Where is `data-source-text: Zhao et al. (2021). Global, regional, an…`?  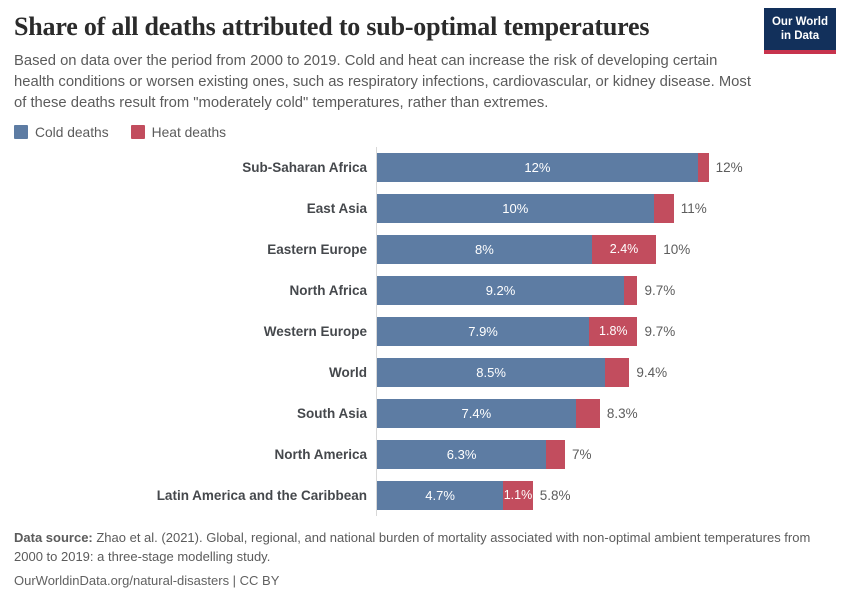
data-source-text: Zhao et al. (2021). Global, regional, an… is located at coordinates (412, 546).